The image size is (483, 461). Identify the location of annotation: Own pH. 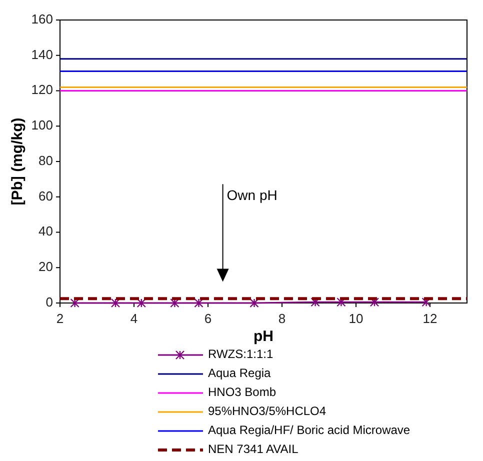
(252, 195).